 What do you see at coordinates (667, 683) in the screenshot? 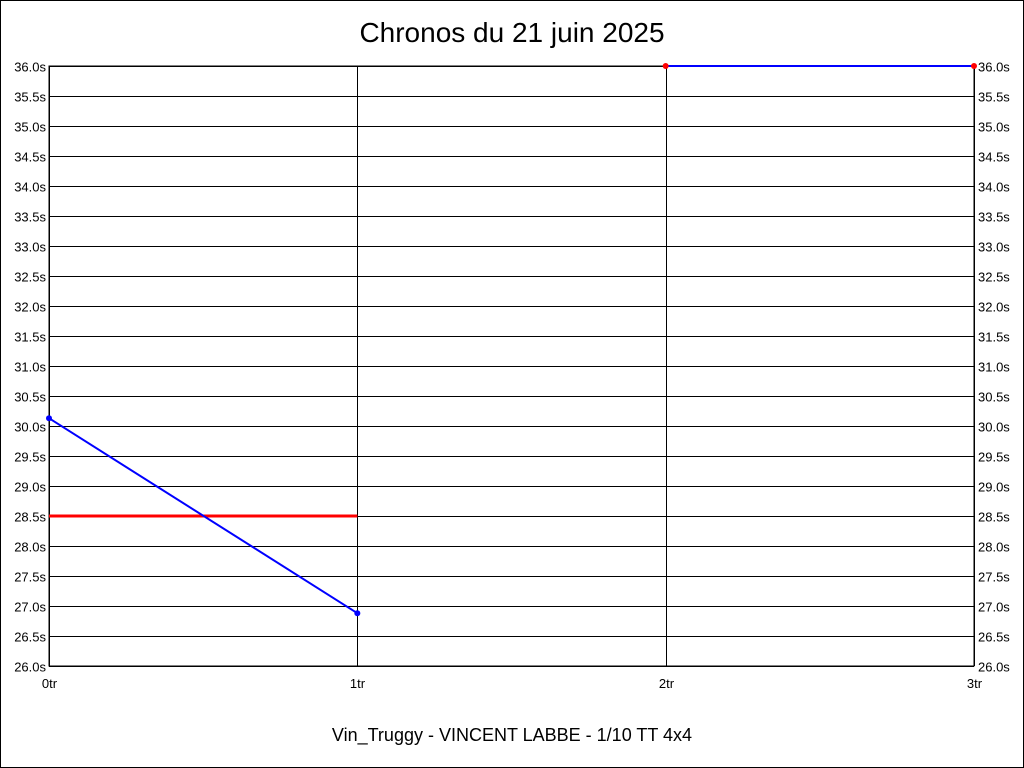
I see `x-tick-label: 2tr` at bounding box center [667, 683].